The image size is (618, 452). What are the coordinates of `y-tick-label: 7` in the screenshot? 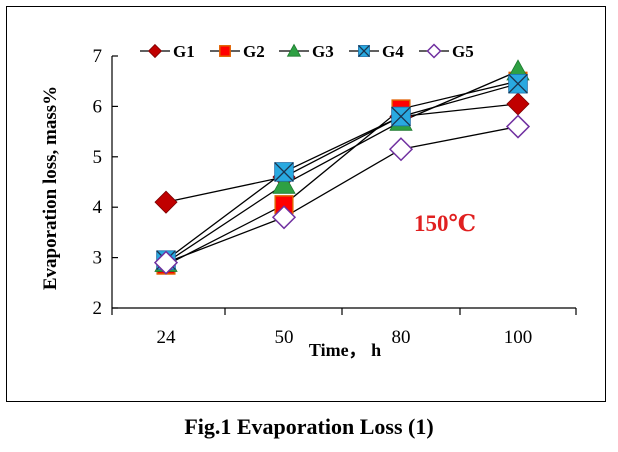 It's located at (98, 56).